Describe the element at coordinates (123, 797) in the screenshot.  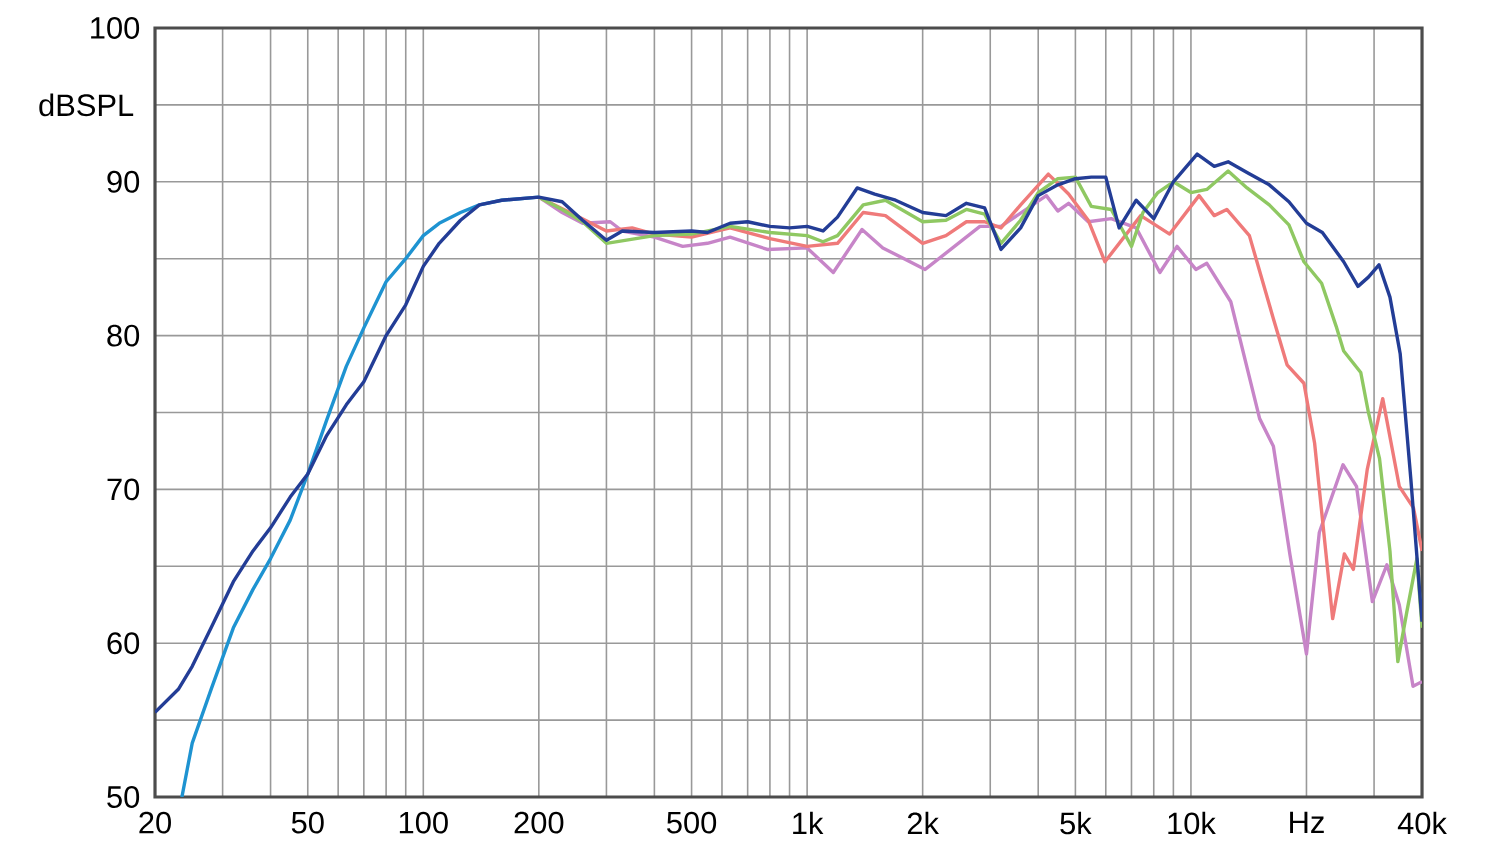
I see `y-tick-label: 50` at that location.